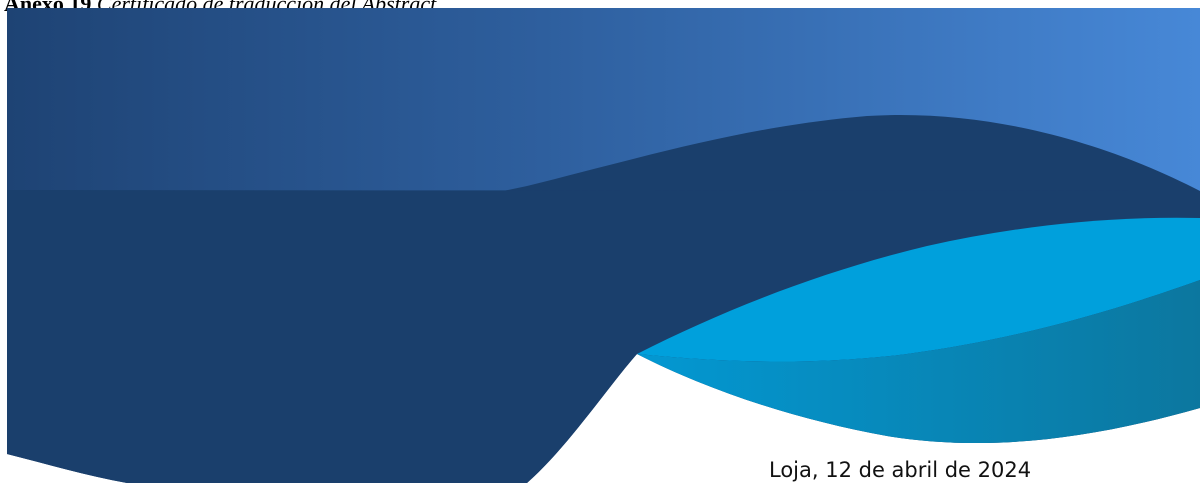  I want to click on letter-date: Loja, 12 de abril de 2024, so click(900, 470).